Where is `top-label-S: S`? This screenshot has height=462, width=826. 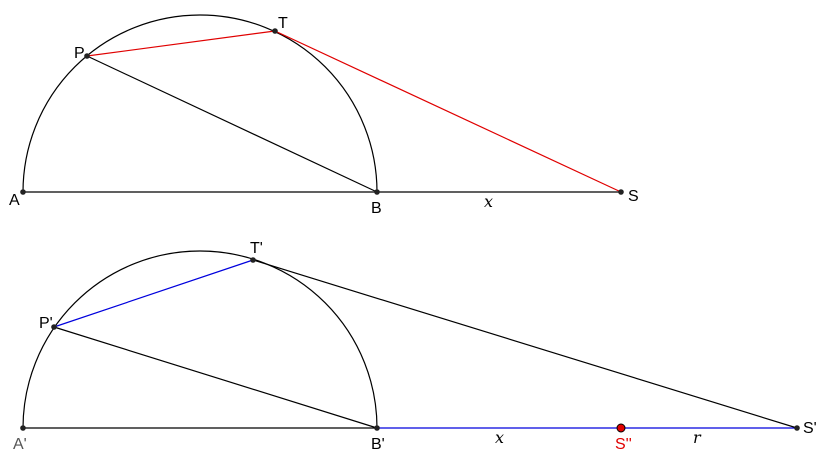
top-label-S: S is located at coordinates (633, 196).